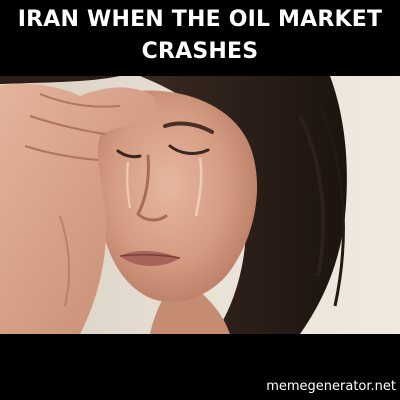  I want to click on caption-line-2: CRASHES, so click(200, 51).